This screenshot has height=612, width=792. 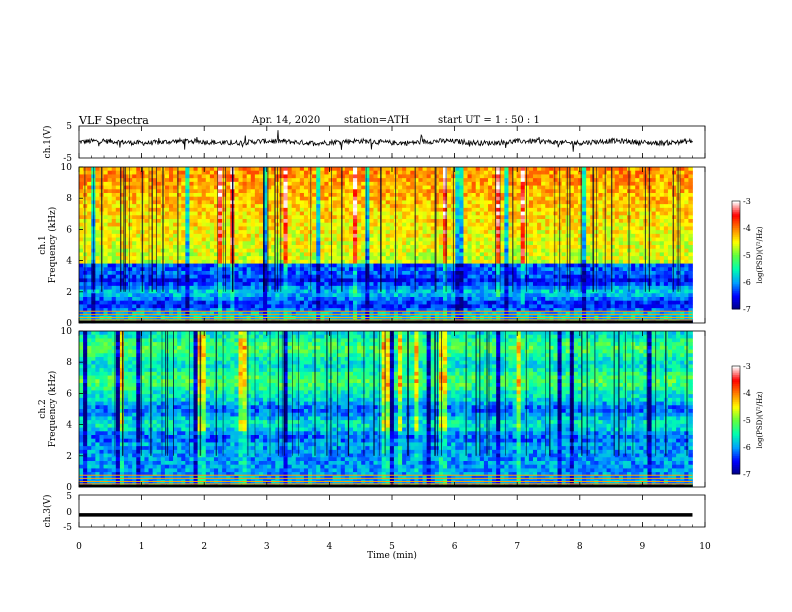 I want to click on ch1-waveform-ylabel: ch.1(V), so click(x=47, y=142).